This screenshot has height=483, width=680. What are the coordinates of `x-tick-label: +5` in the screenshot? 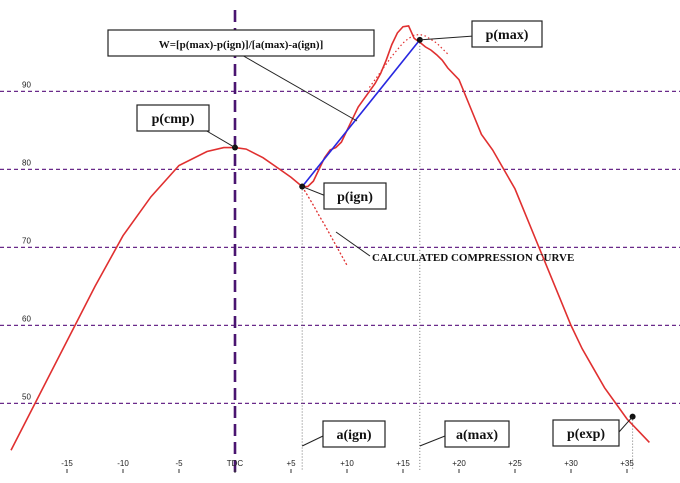 It's located at (291, 463).